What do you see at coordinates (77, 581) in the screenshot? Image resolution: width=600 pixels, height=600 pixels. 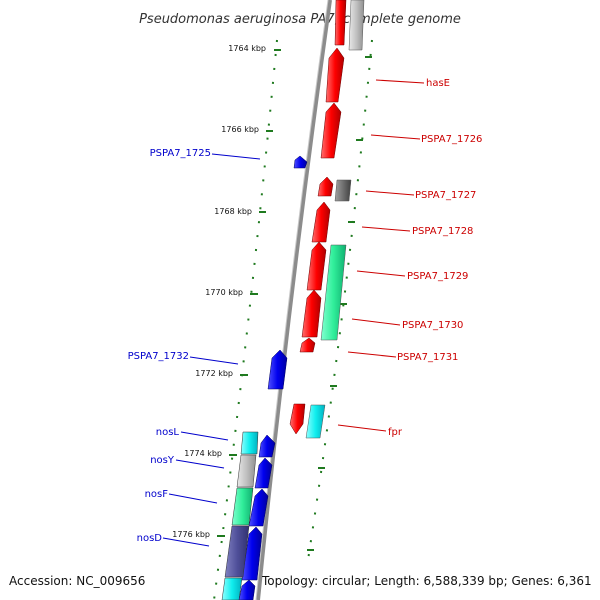 I see `accession-text: Accession: NC_009656` at bounding box center [77, 581].